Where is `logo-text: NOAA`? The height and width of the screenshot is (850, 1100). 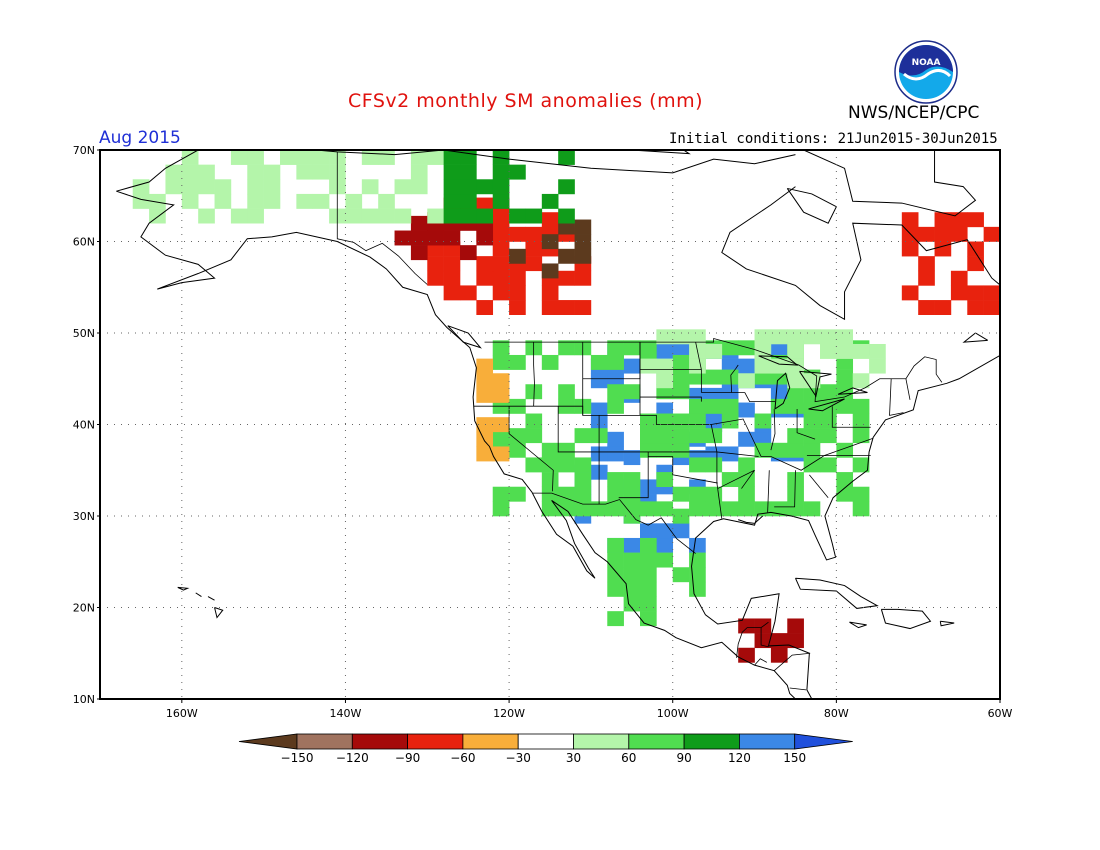
logo-text: NOAA is located at coordinates (926, 63).